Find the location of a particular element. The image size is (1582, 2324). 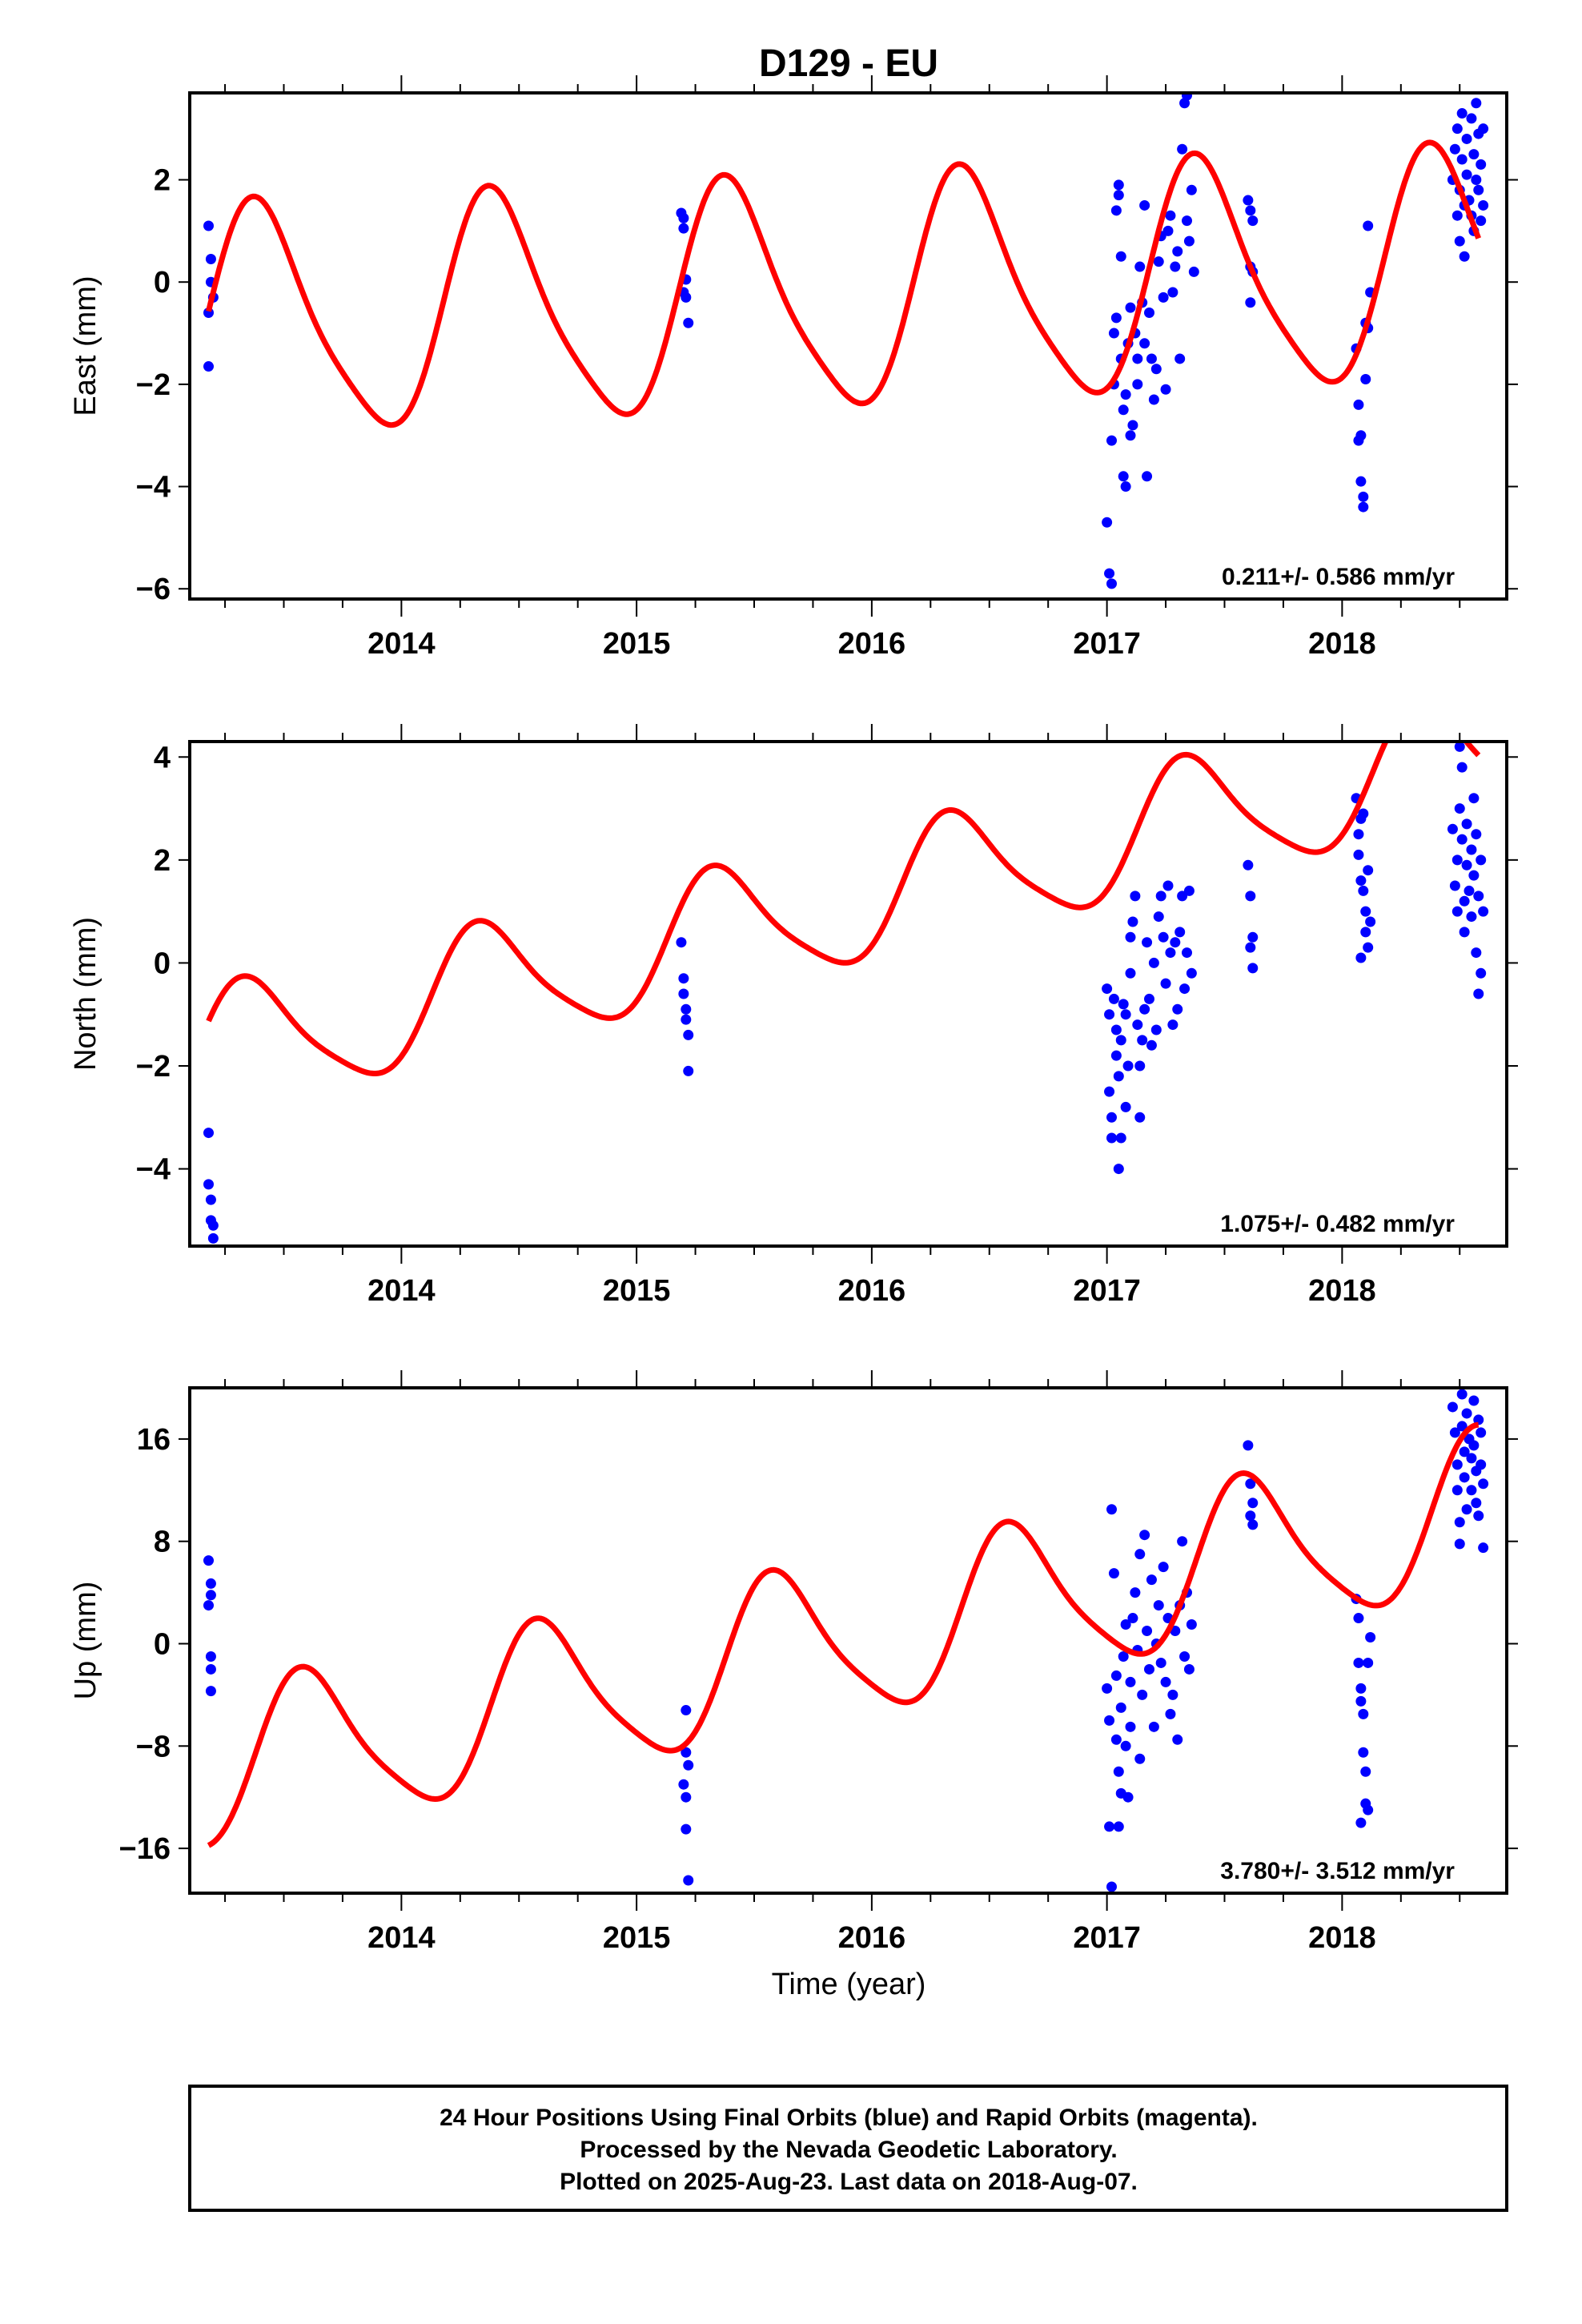

x-tick-label: 2014 is located at coordinates (402, 1938).